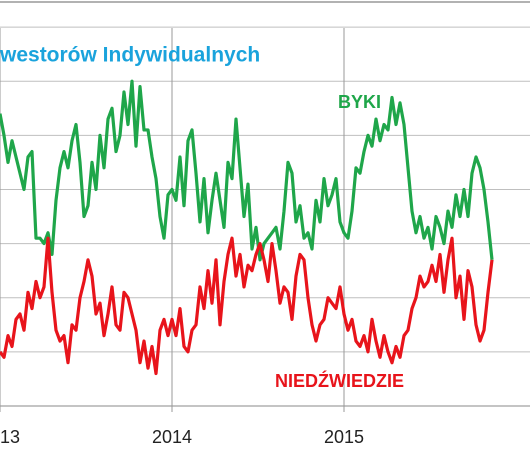 The height and width of the screenshot is (450, 530). I want to click on chart-title: westorów Indywidualnych, so click(130, 55).